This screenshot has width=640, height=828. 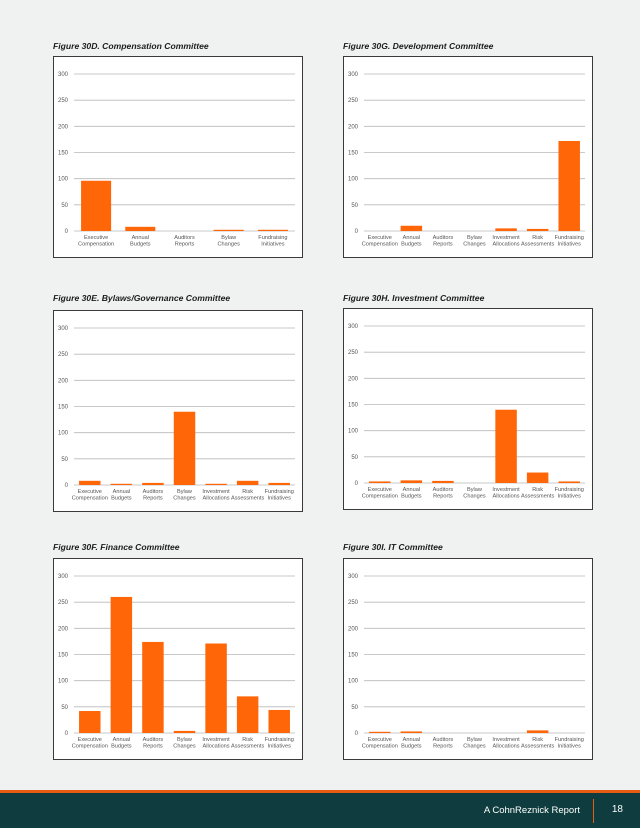 What do you see at coordinates (142, 298) in the screenshot?
I see `figure-title-30e: Figure 30E. Bylaws/Governance Committee` at bounding box center [142, 298].